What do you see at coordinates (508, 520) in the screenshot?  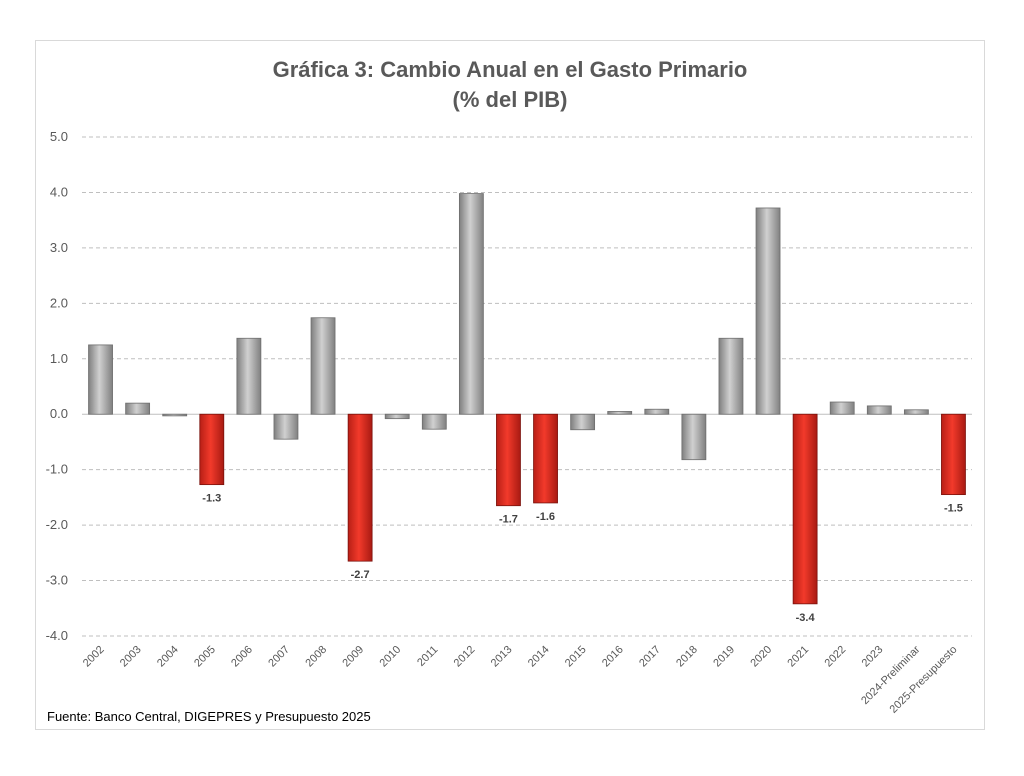 I see `data-label-2013: -1.7` at bounding box center [508, 520].